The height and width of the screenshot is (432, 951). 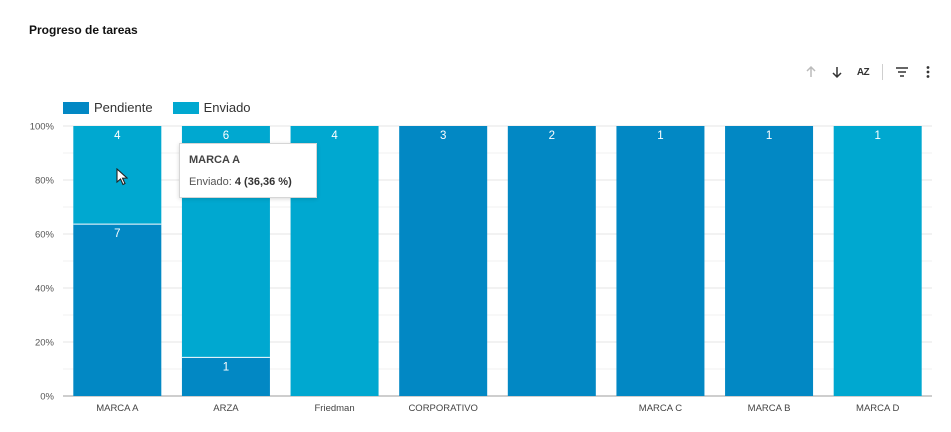 I want to click on more-vert-icon, so click(x=928, y=72).